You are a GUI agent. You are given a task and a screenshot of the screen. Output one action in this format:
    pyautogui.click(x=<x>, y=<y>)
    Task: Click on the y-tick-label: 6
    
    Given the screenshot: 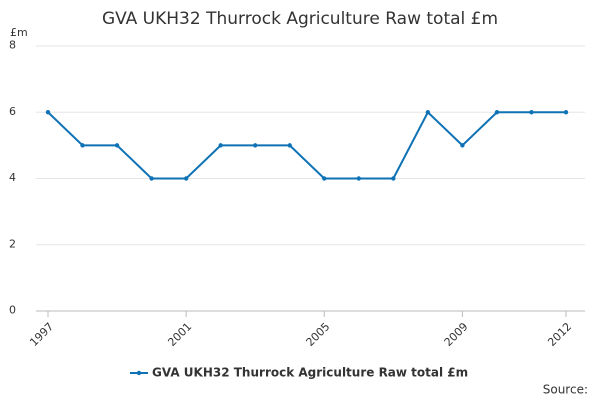 What is the action you would take?
    pyautogui.click(x=12, y=111)
    